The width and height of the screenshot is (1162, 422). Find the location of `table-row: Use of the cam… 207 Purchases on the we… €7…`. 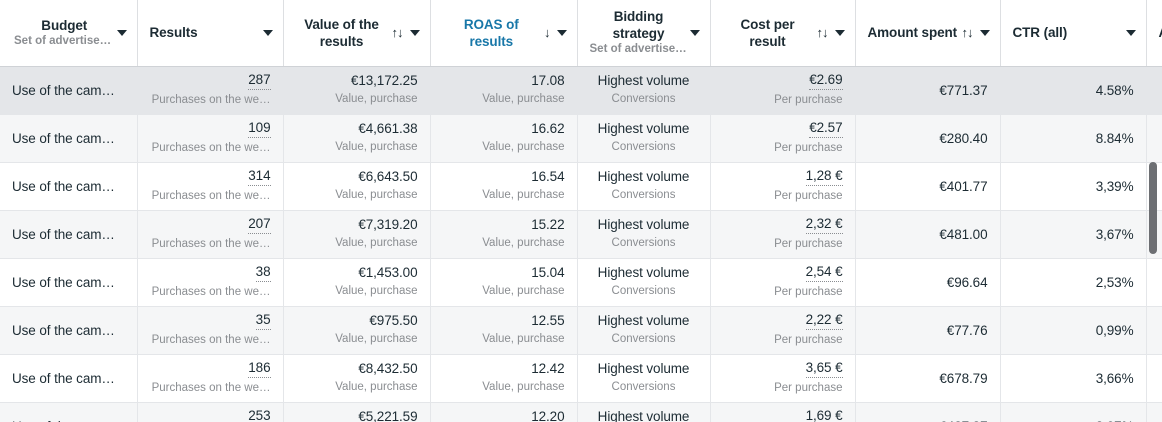

table-row: Use of the cam… 207 Purchases on the we… €7… is located at coordinates (581, 234).